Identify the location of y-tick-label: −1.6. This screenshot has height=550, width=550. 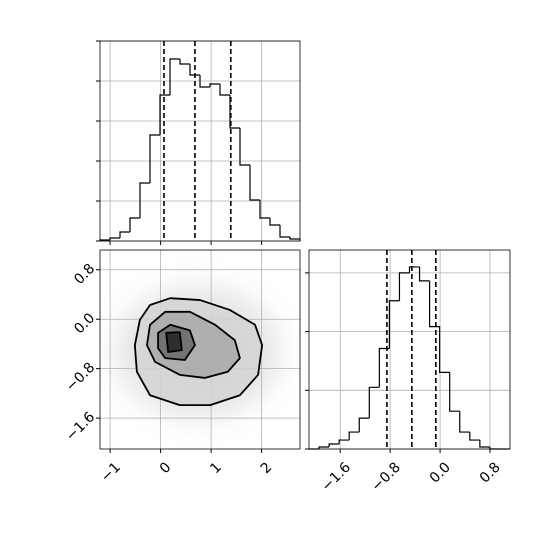
(80, 426).